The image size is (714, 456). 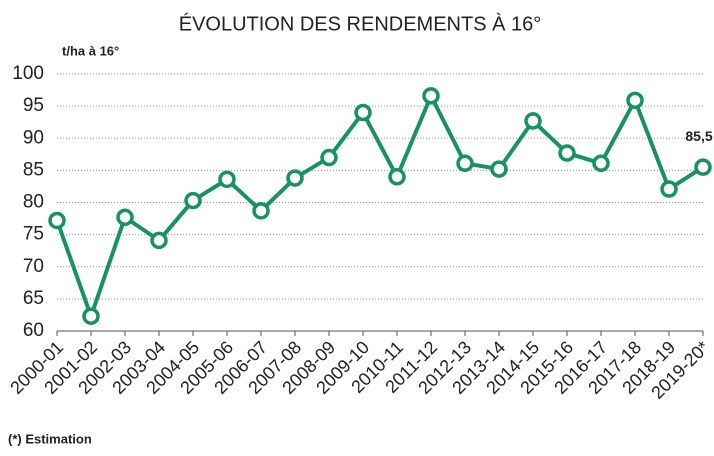 What do you see at coordinates (50, 438) in the screenshot?
I see `footnote: (*) Estimation` at bounding box center [50, 438].